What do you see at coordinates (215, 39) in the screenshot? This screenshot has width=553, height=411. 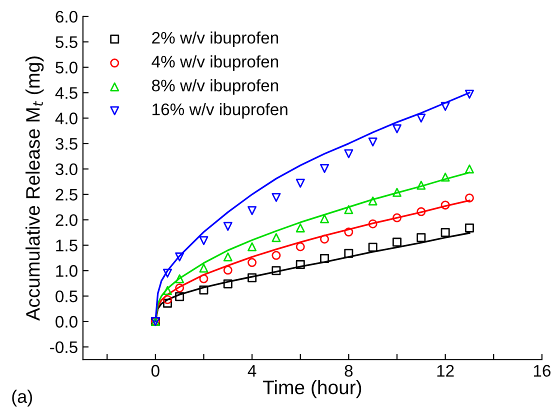 I see `legend-label: 2% w/v ibuprofen` at bounding box center [215, 39].